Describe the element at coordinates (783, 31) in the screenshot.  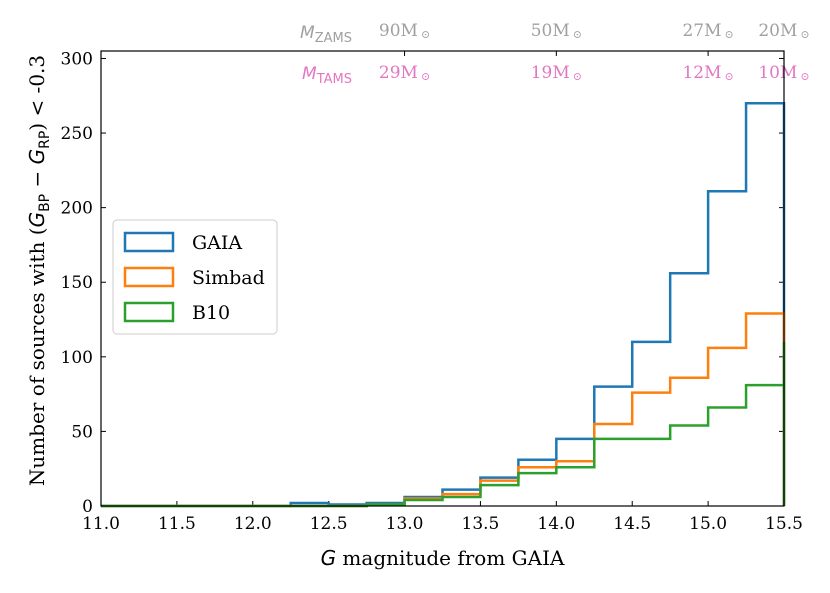
I see `zams-tick-3: 20M ⊙` at that location.